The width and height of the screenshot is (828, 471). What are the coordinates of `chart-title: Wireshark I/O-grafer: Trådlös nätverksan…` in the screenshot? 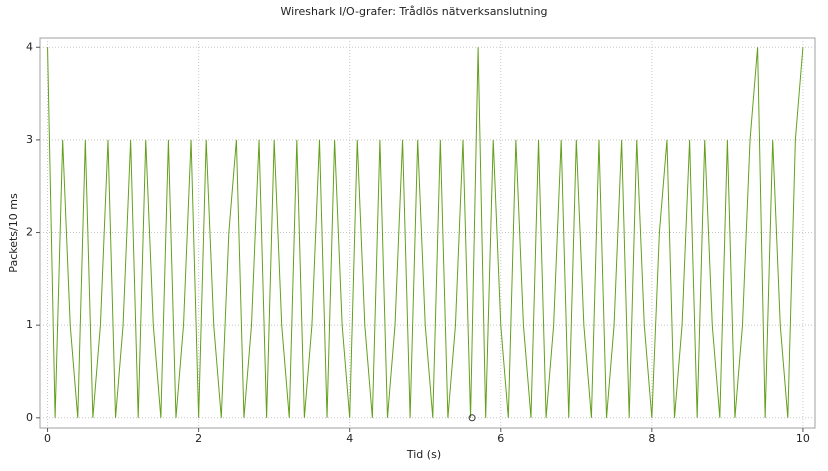 It's located at (414, 11).